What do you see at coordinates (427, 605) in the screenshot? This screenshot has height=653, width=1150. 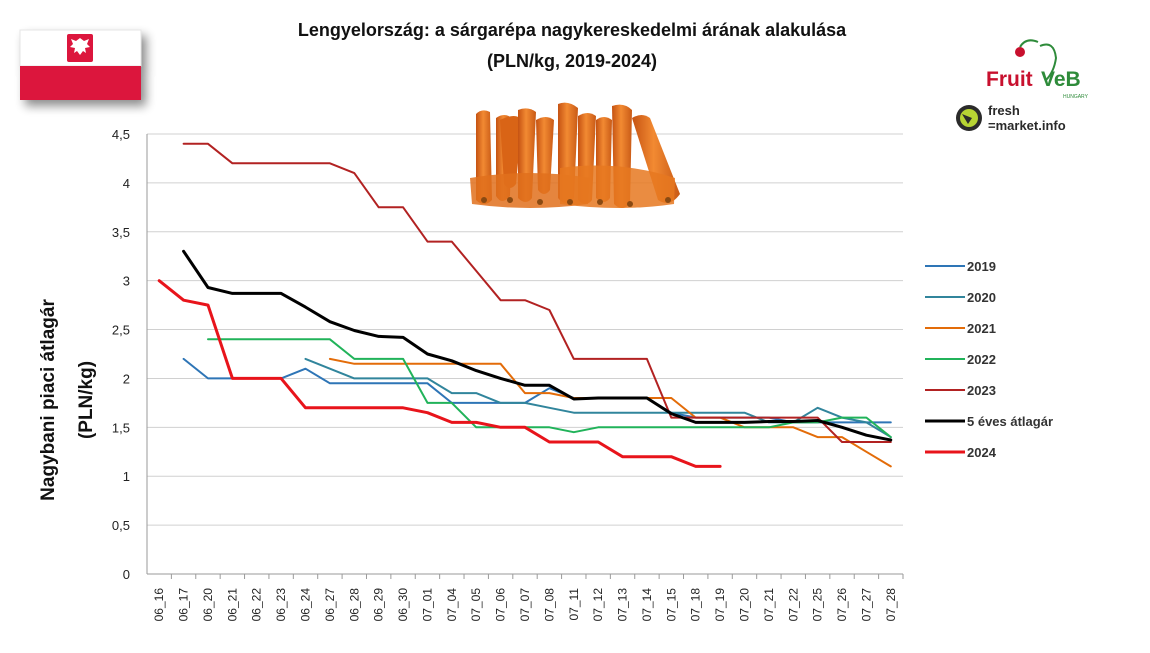 I see `x-tick-label: 07_01` at bounding box center [427, 605].